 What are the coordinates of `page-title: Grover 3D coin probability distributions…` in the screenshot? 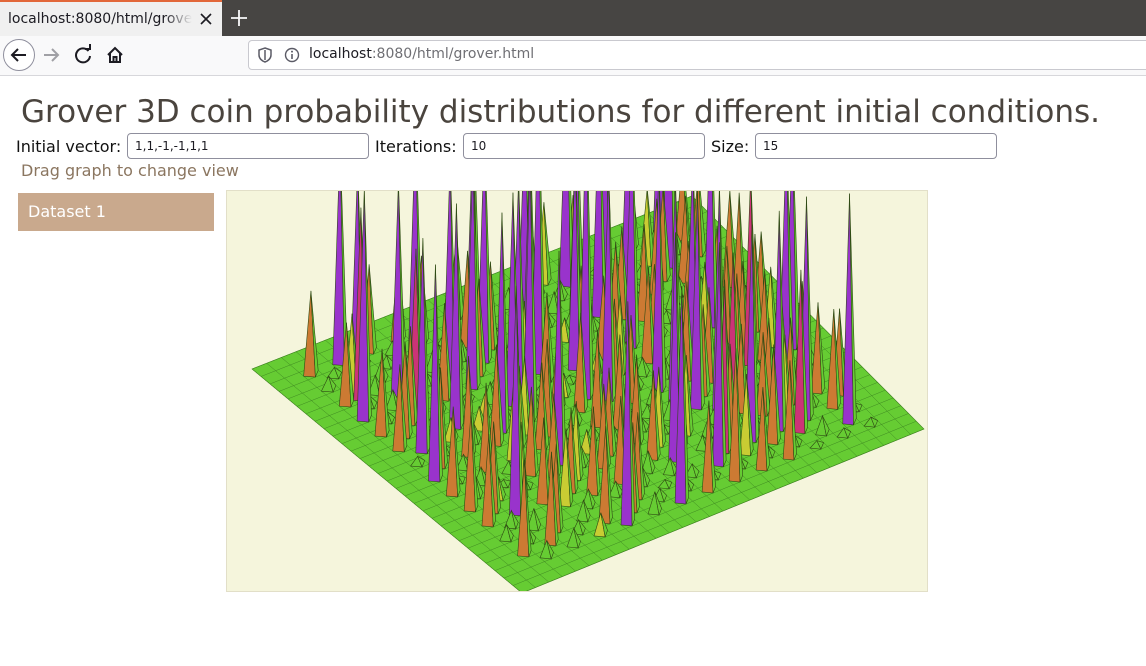 It's located at (560, 112).